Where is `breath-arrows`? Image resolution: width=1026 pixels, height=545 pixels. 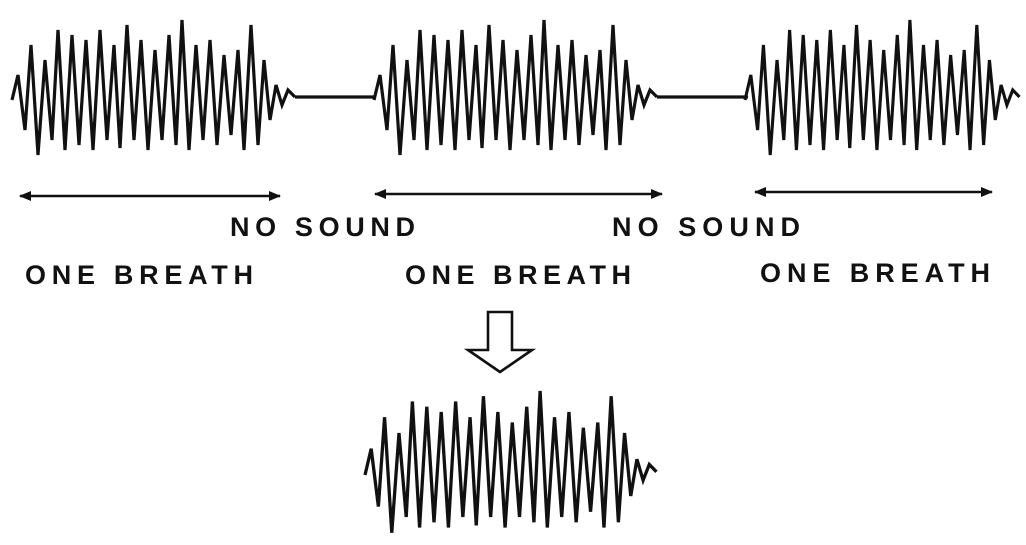
breath-arrows is located at coordinates (506, 194).